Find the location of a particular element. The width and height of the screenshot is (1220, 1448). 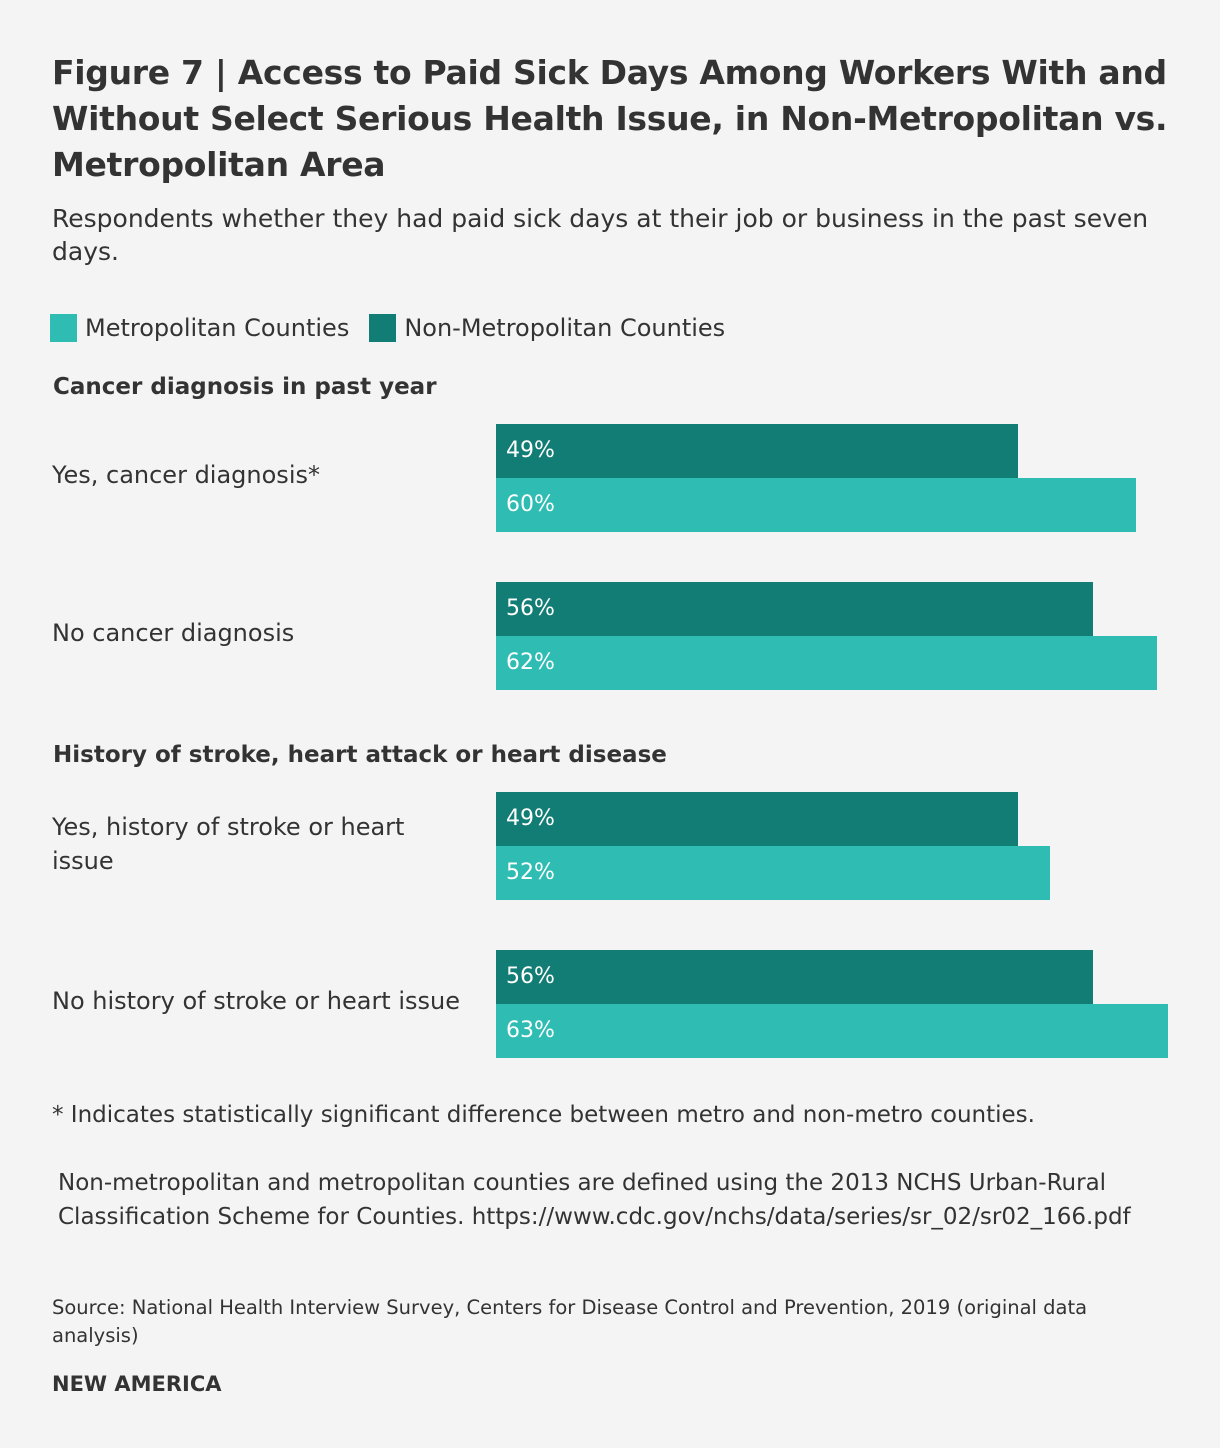

row-label: Yes, cancer diagnosis* is located at coordinates (186, 475).